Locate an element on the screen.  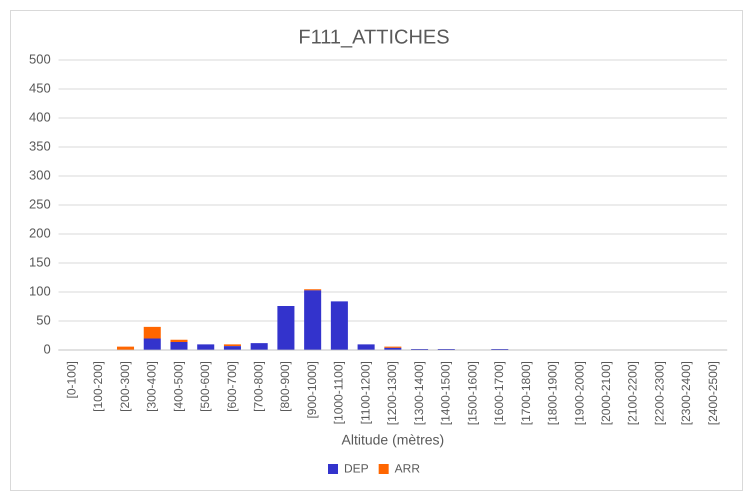
y-tick-label: 400 is located at coordinates (39, 117).